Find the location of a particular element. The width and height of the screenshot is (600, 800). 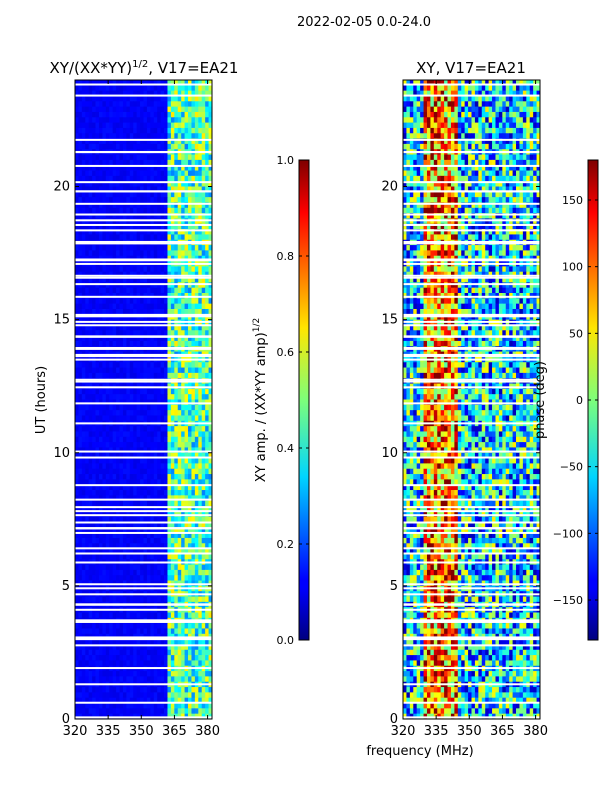

amplitude-colorbar-label-exponent: 1/2 is located at coordinates (257, 325).